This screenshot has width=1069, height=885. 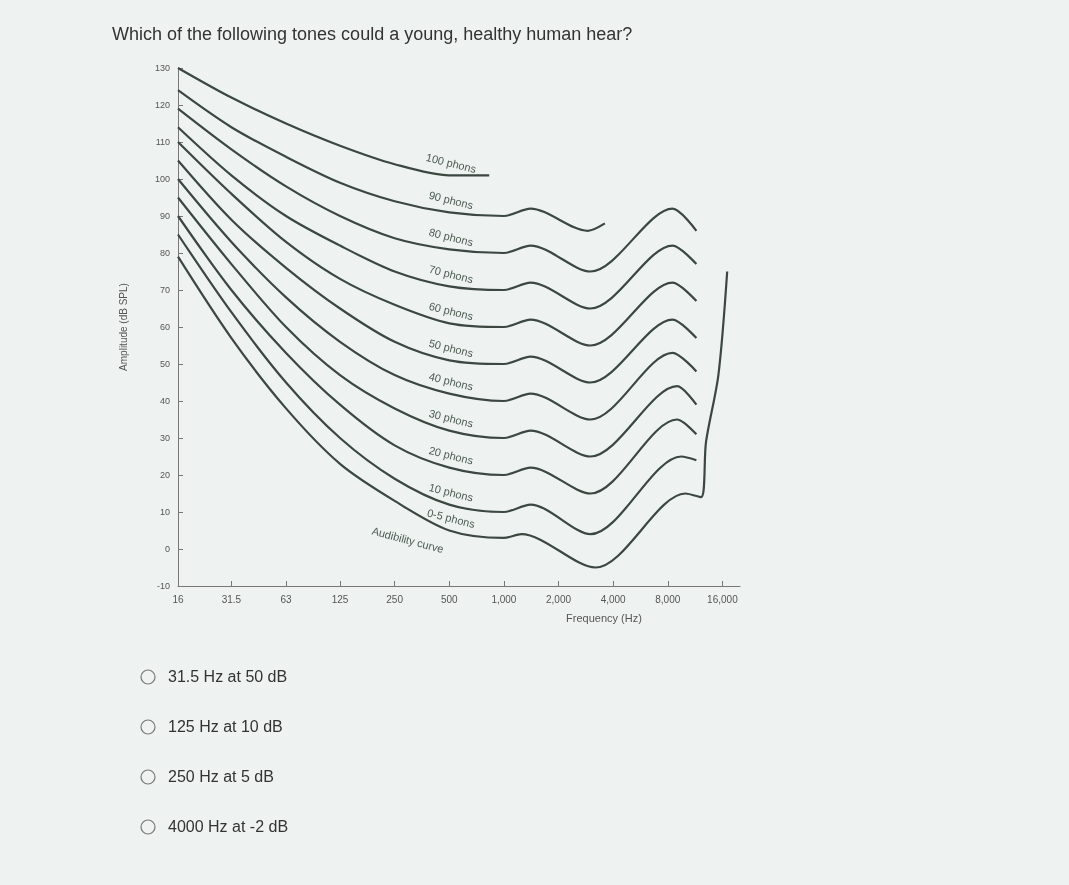 I want to click on y-tick-label: 120, so click(x=162, y=105).